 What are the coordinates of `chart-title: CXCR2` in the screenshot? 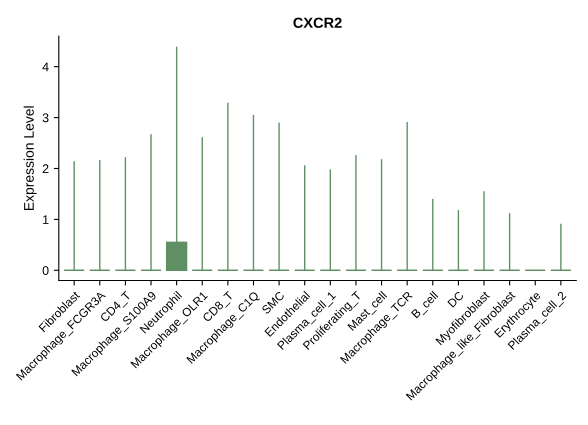 It's located at (317, 23).